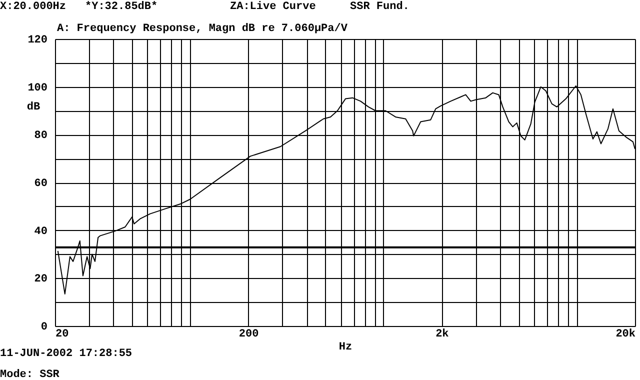  Describe the element at coordinates (273, 7) in the screenshot. I see `text: ZA:Live Curve` at that location.